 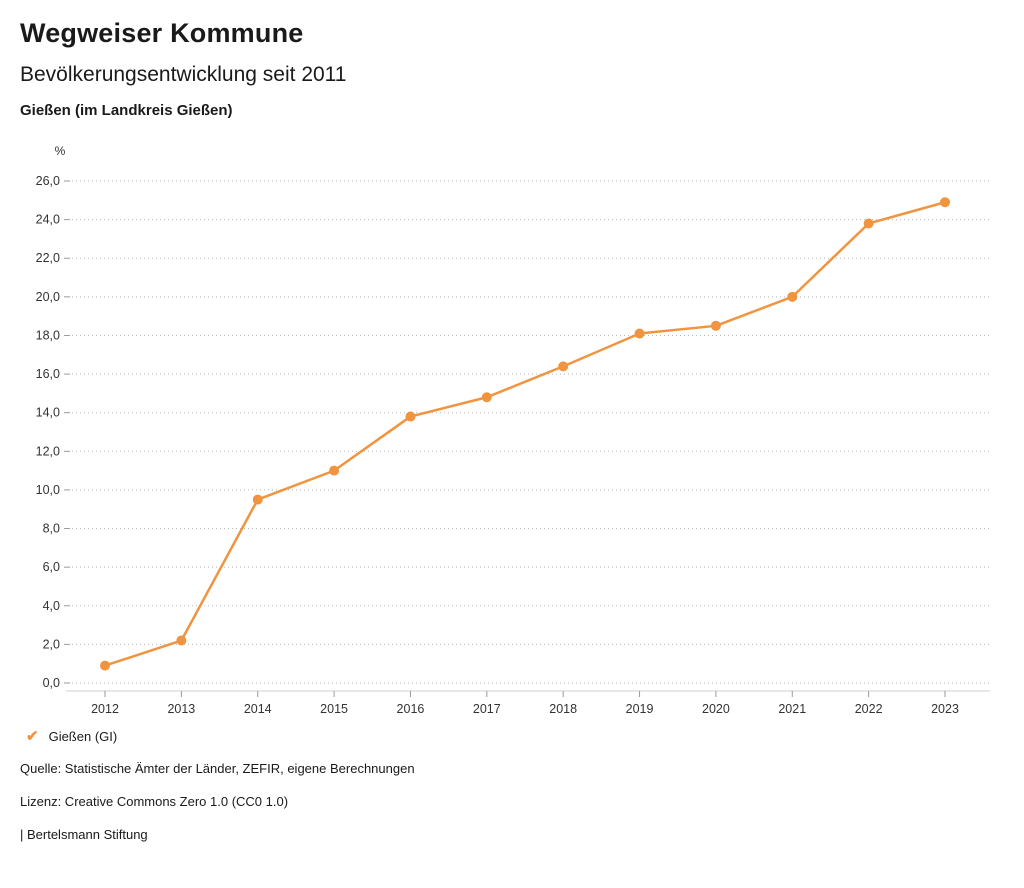 I want to click on y-axis-unit-label: %, so click(x=60, y=151).